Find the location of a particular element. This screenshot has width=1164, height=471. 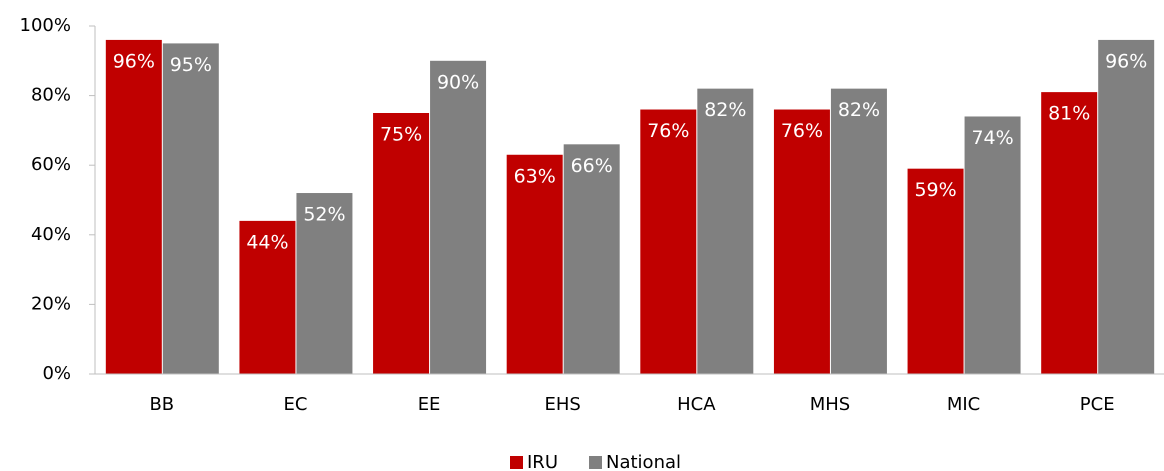

y-tick-label: 80% is located at coordinates (51, 95).